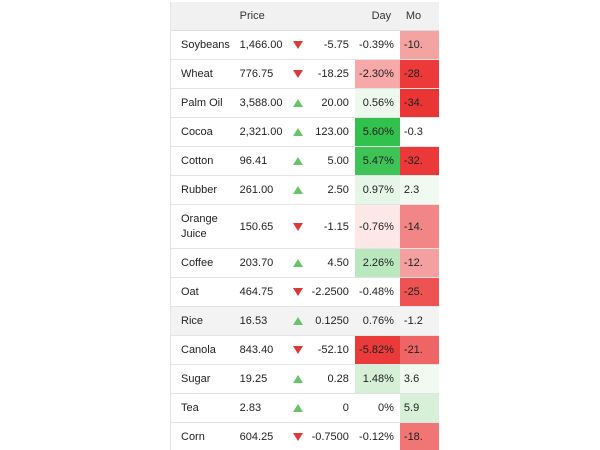 This screenshot has height=450, width=600. Describe the element at coordinates (335, 103) in the screenshot. I see `commodity-change: 20.00` at that location.